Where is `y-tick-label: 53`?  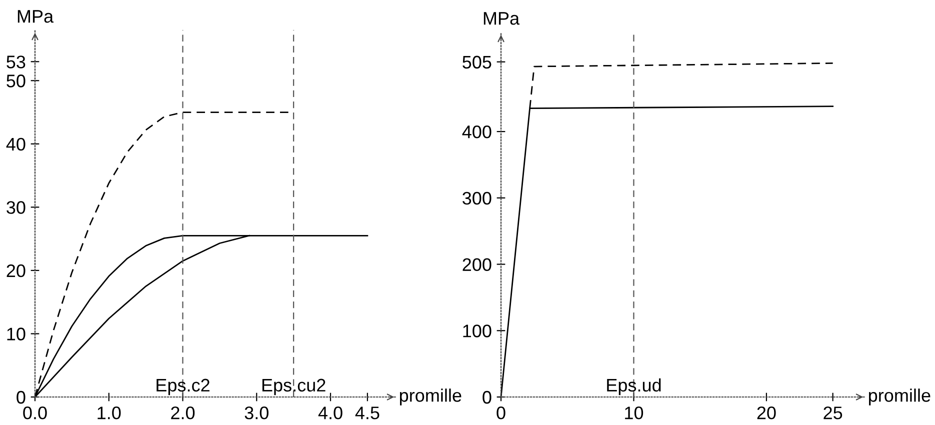 y-tick-label: 53 is located at coordinates (16, 62).